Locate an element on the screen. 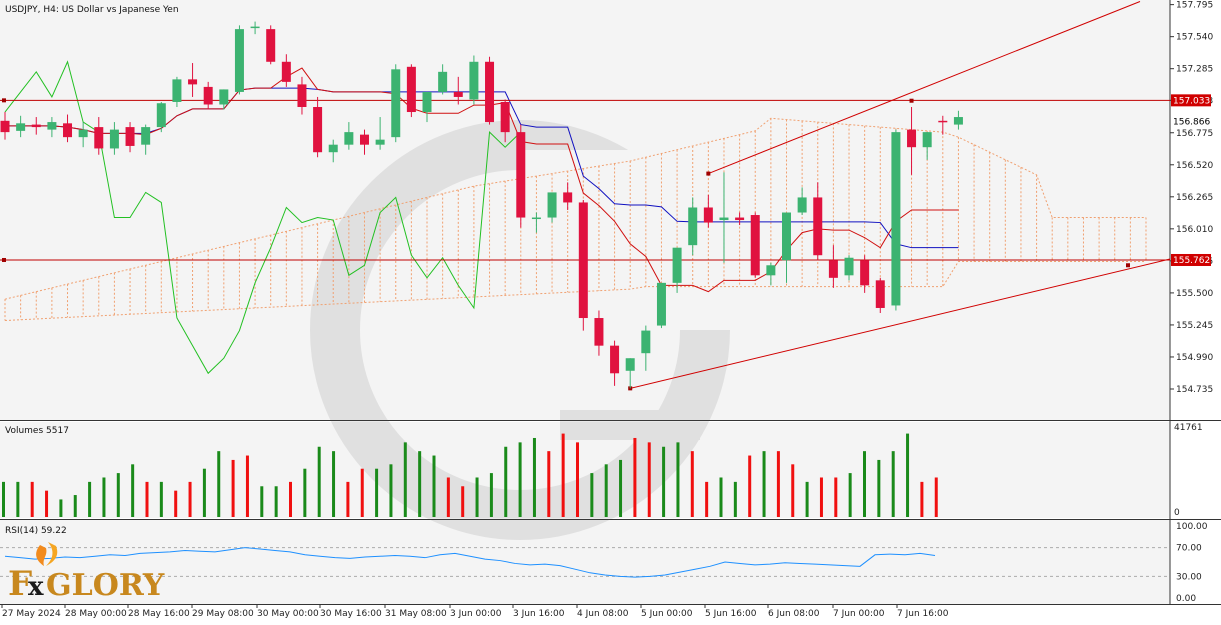  time-tick-label: 3 Jun 16:00 is located at coordinates (539, 614).